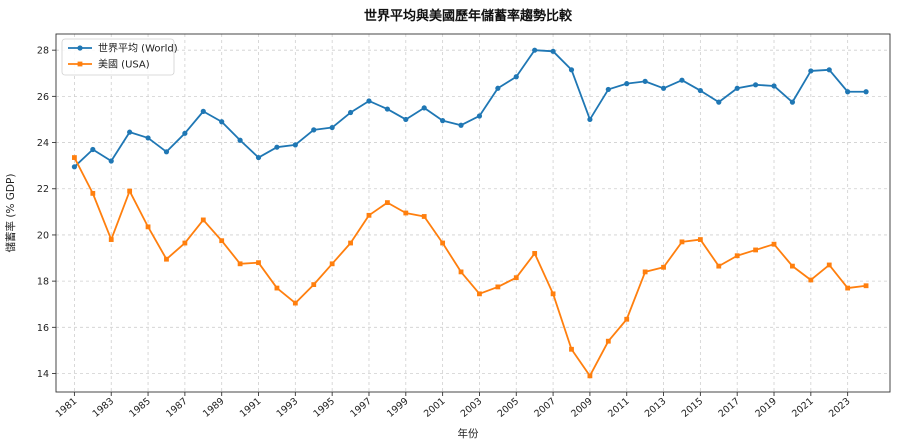 The height and width of the screenshot is (448, 900). I want to click on x-tick-label: 2023, so click(840, 408).